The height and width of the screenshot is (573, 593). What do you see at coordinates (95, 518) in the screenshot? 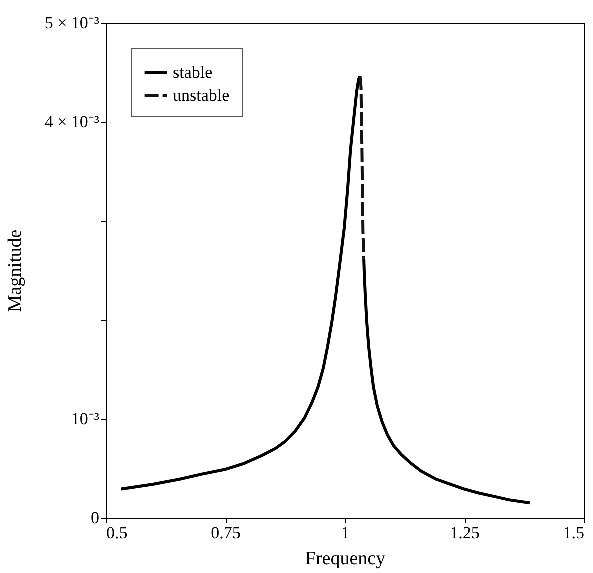
I see `y-tick-label: 0` at bounding box center [95, 518].